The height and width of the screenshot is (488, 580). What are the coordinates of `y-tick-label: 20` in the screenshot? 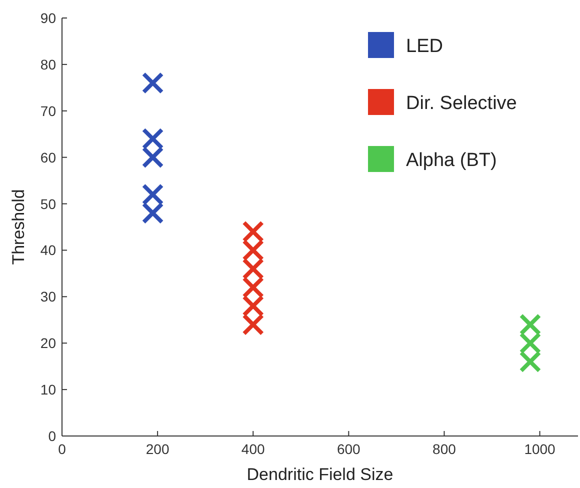 It's located at (48, 343).